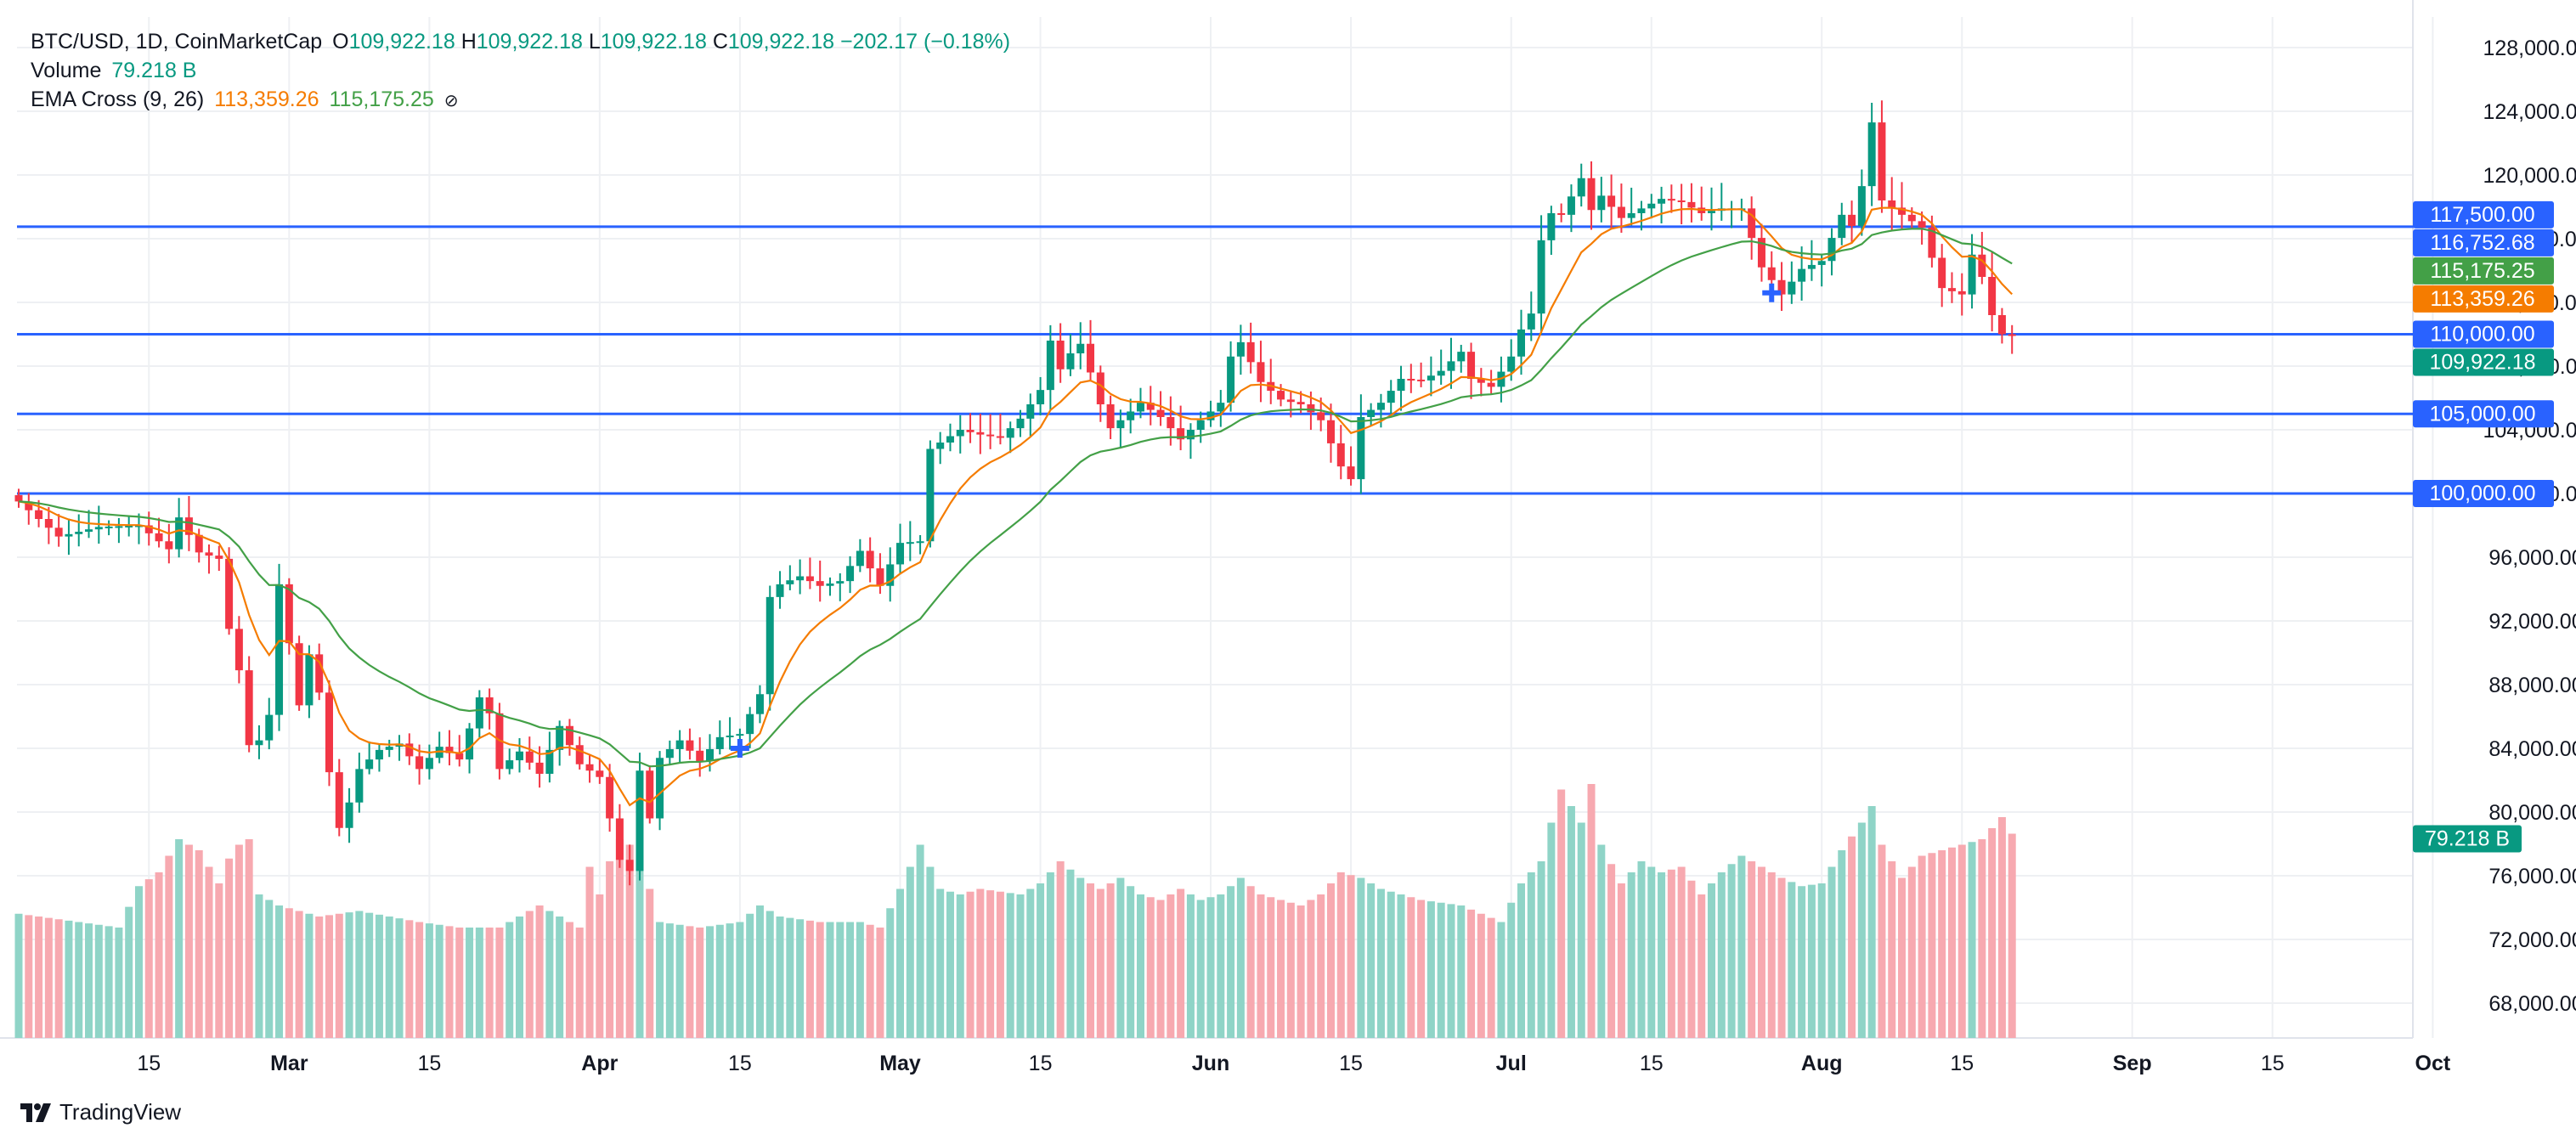 The height and width of the screenshot is (1145, 2576). What do you see at coordinates (520, 70) in the screenshot?
I see `volume-row: Volume 79.218 B` at bounding box center [520, 70].